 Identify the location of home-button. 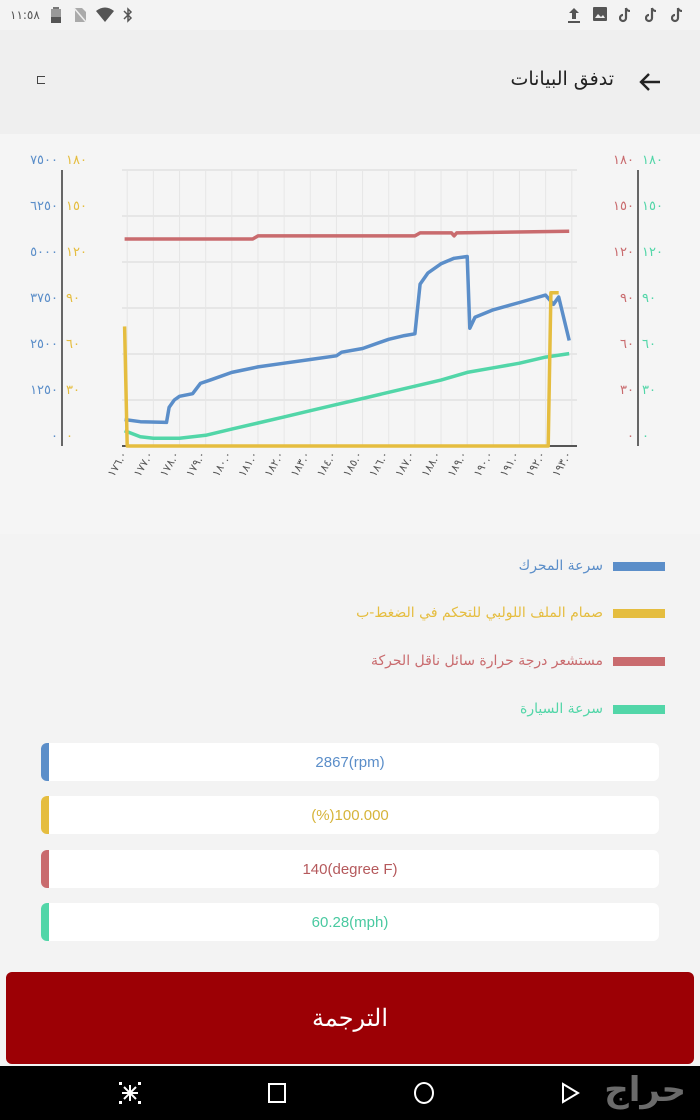
(424, 1093).